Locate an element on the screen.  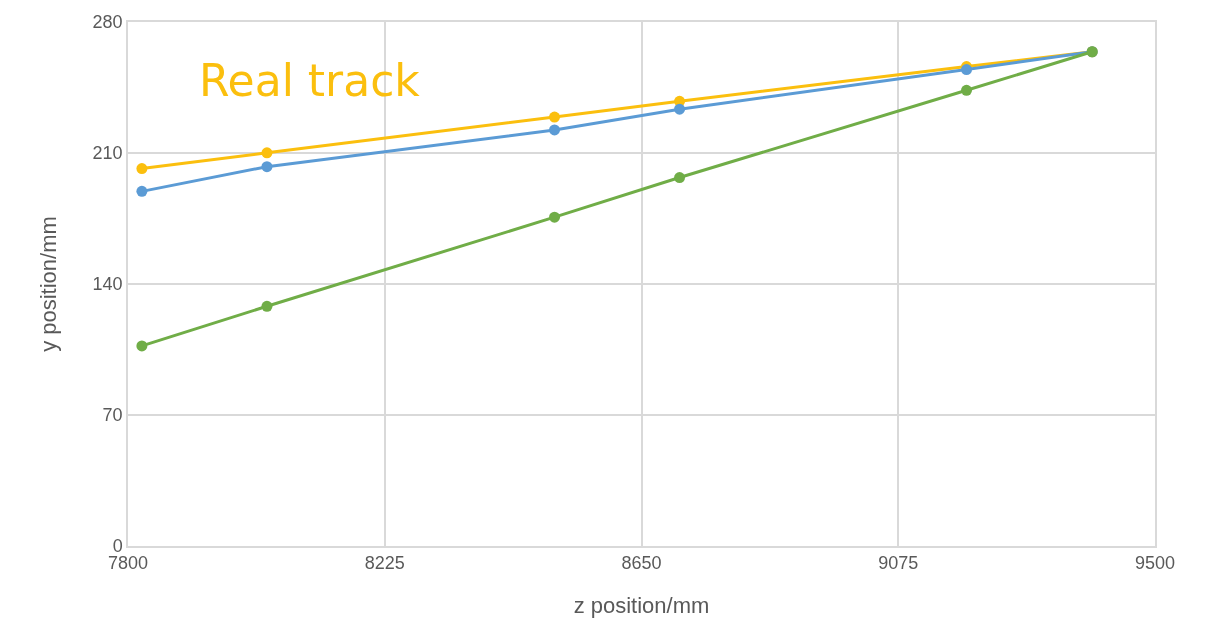
y-axis-title: y position/mm is located at coordinates (48, 284).